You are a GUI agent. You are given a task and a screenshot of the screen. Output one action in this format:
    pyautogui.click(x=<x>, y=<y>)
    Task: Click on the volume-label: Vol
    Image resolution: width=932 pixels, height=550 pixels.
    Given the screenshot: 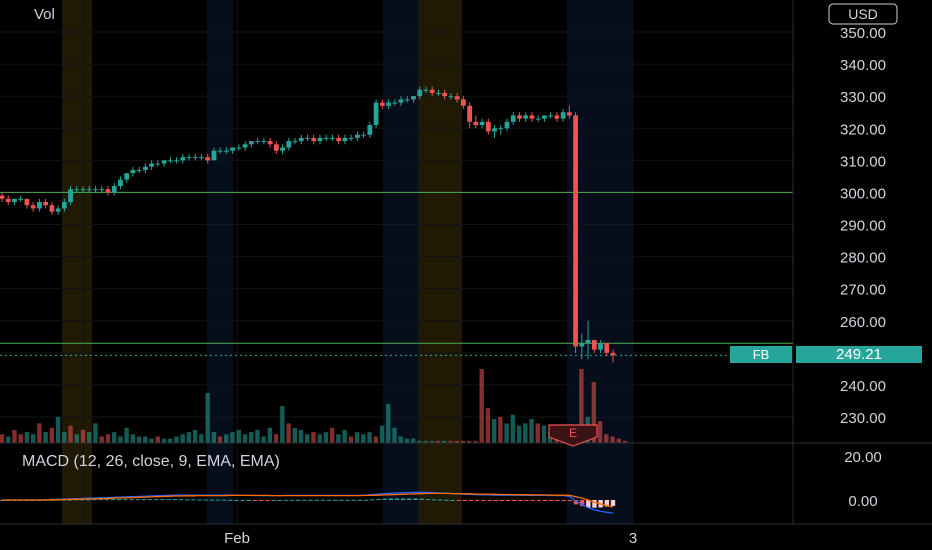 What is the action you would take?
    pyautogui.click(x=44, y=14)
    